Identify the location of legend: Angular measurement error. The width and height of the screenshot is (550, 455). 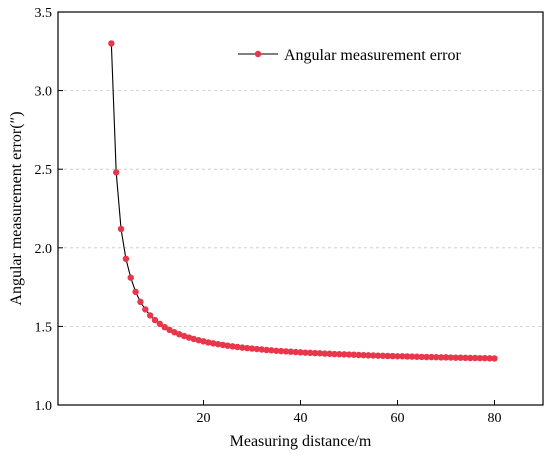
(349, 55).